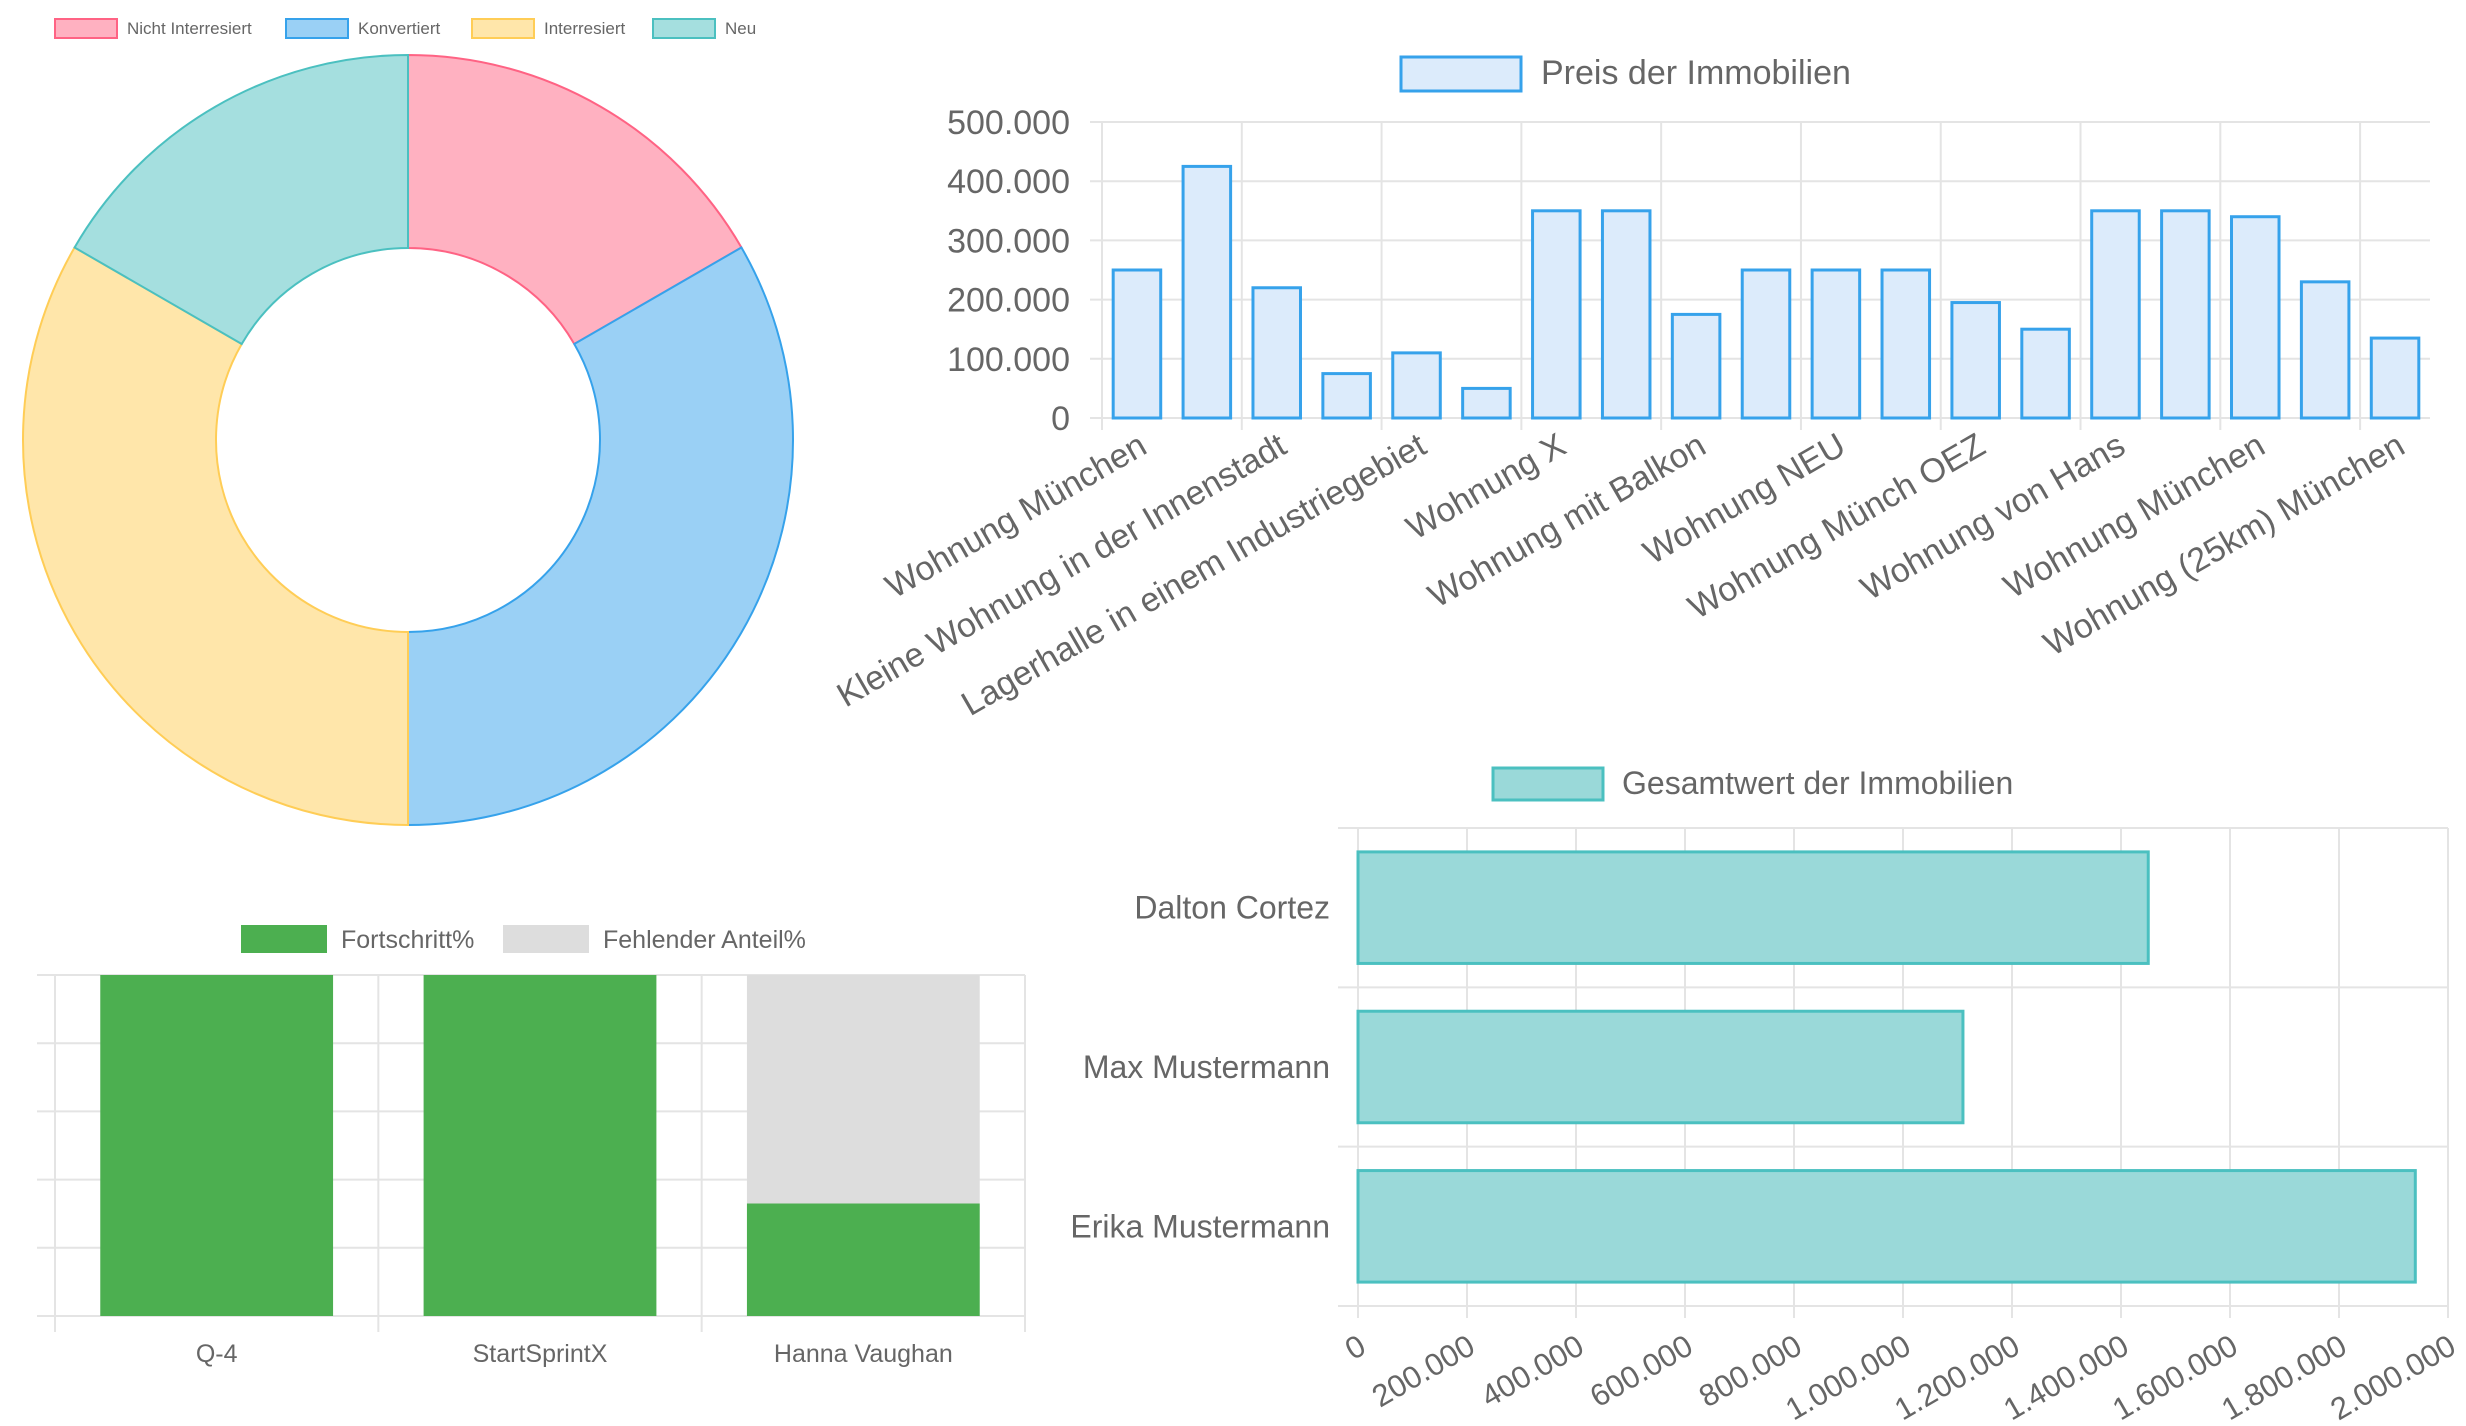 Image resolution: width=2466 pixels, height=1426 pixels. I want to click on legend-label: Gesamtwert der Immobilien, so click(1817, 783).